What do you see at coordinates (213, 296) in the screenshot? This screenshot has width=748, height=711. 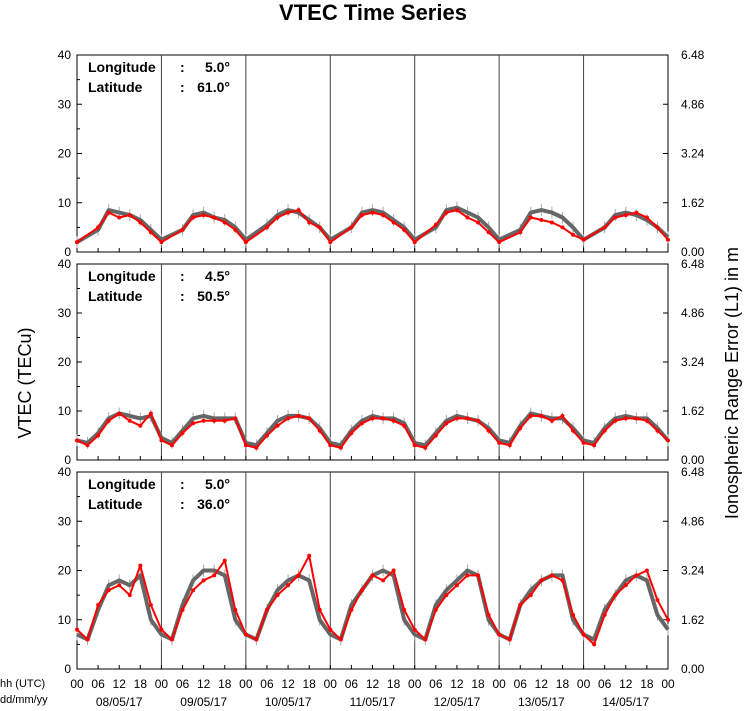 I see `latitude-value: 50.5°` at bounding box center [213, 296].